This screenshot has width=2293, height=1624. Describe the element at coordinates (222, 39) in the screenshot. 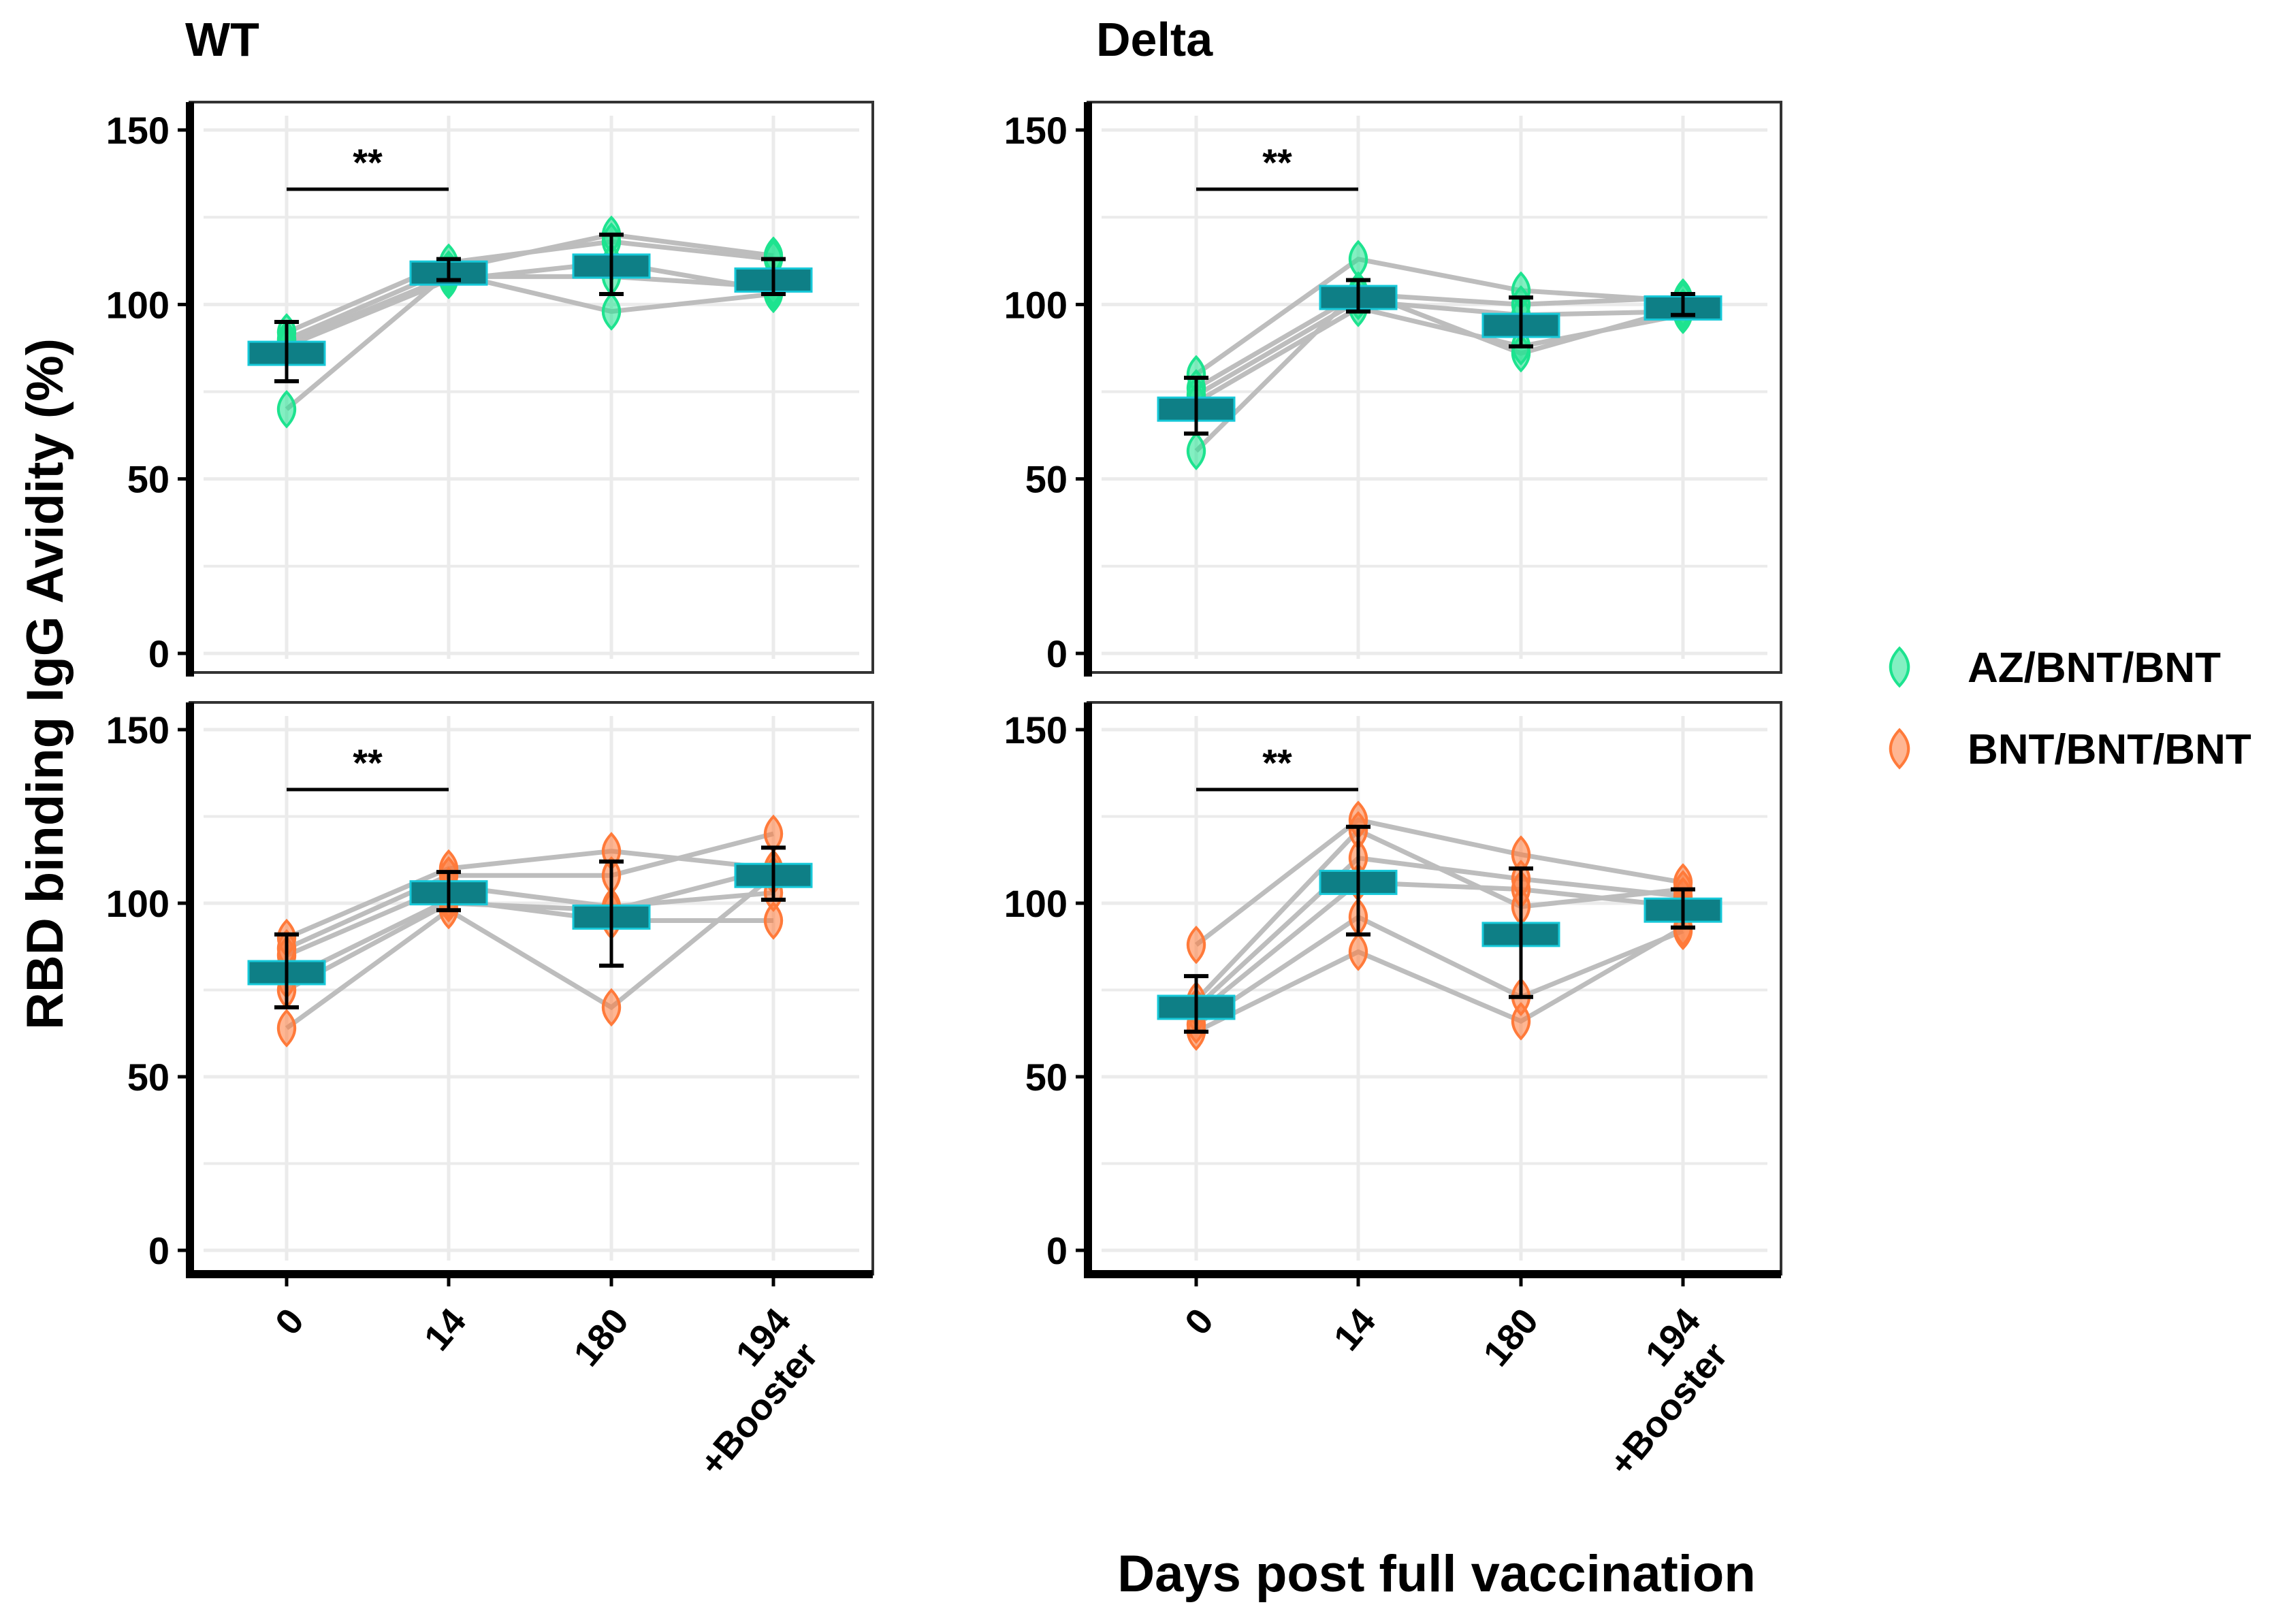

I see `panel-title-wt: WT` at that location.